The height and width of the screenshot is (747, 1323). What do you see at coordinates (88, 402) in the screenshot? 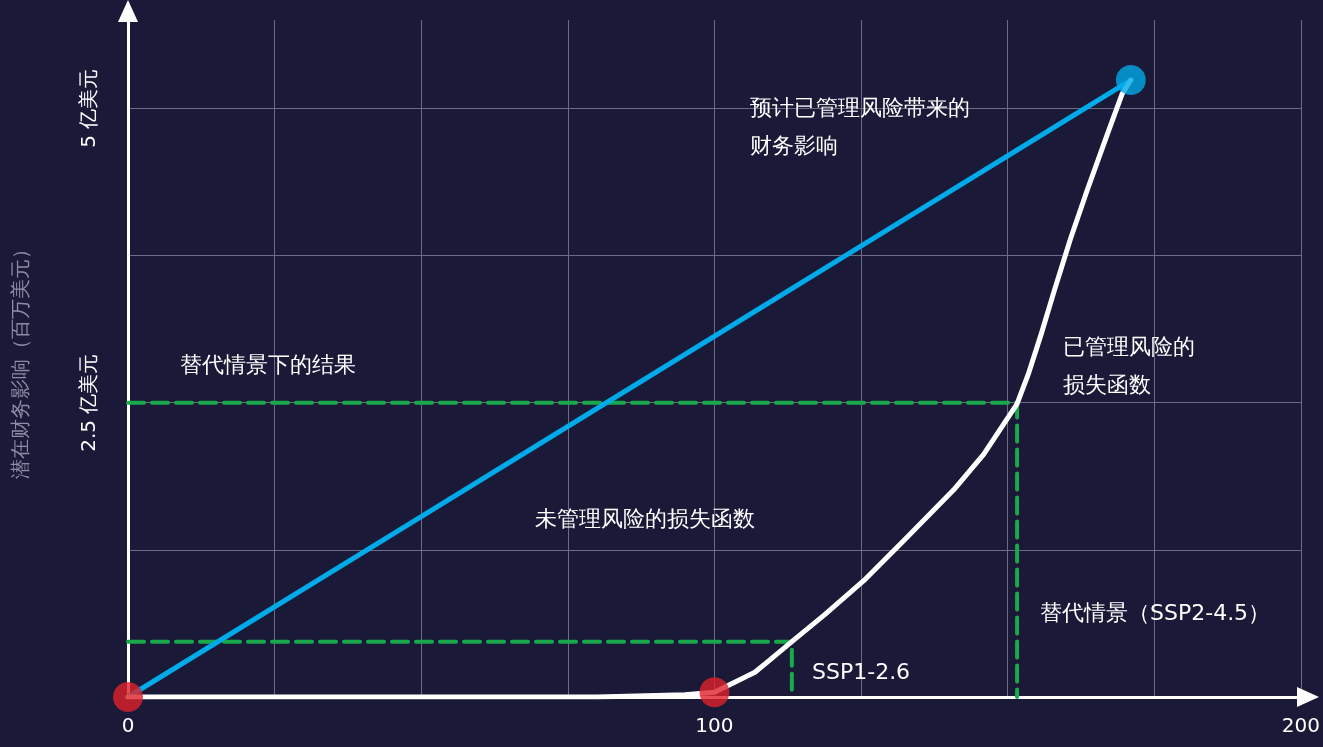
I see `y-tick-label: 2.5 亿美元` at bounding box center [88, 402].